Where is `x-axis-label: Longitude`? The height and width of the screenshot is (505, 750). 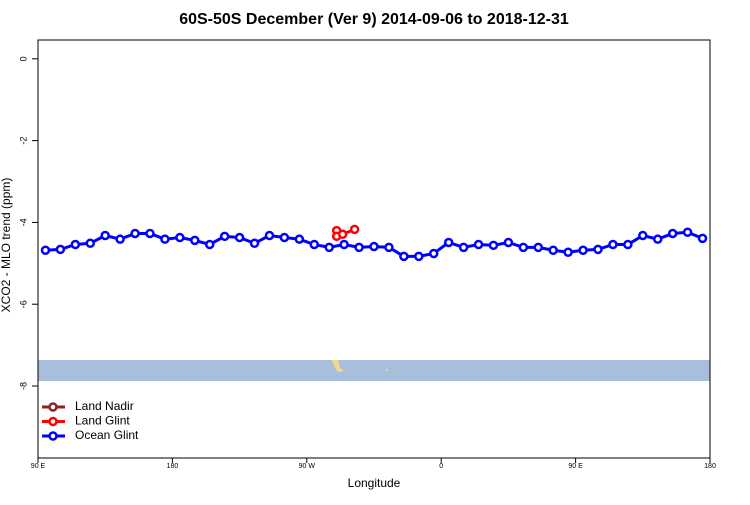
x-axis-label: Longitude is located at coordinates (374, 483).